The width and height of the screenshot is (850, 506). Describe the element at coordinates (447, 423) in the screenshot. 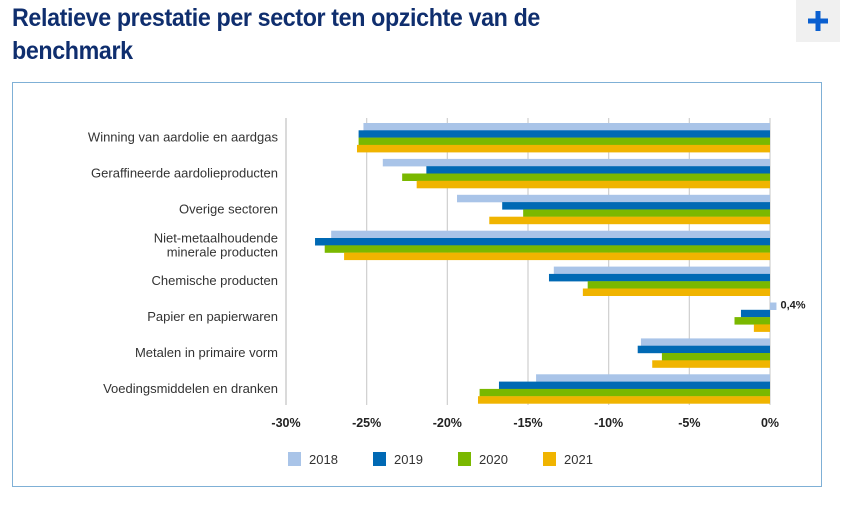

I see `x-tick-label: -20%` at that location.